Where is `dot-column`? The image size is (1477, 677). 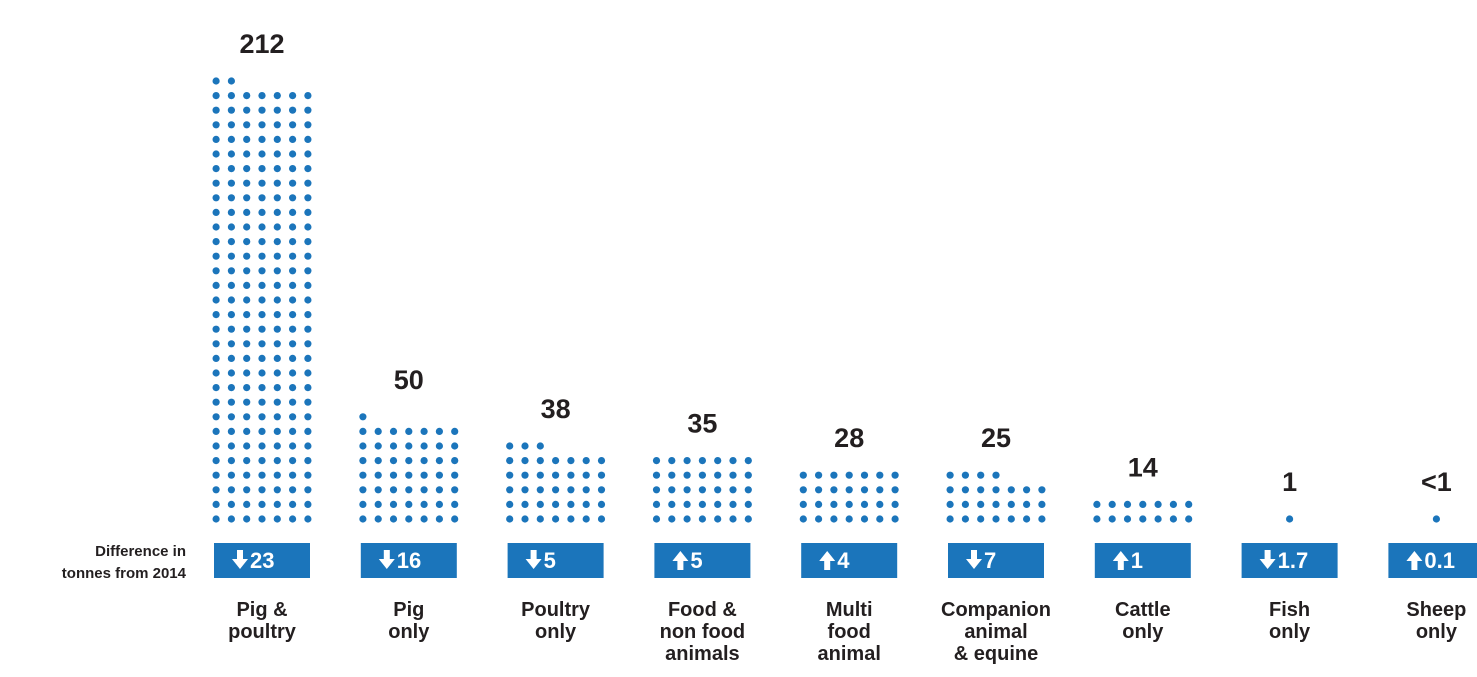 dot-column is located at coordinates (996, 497).